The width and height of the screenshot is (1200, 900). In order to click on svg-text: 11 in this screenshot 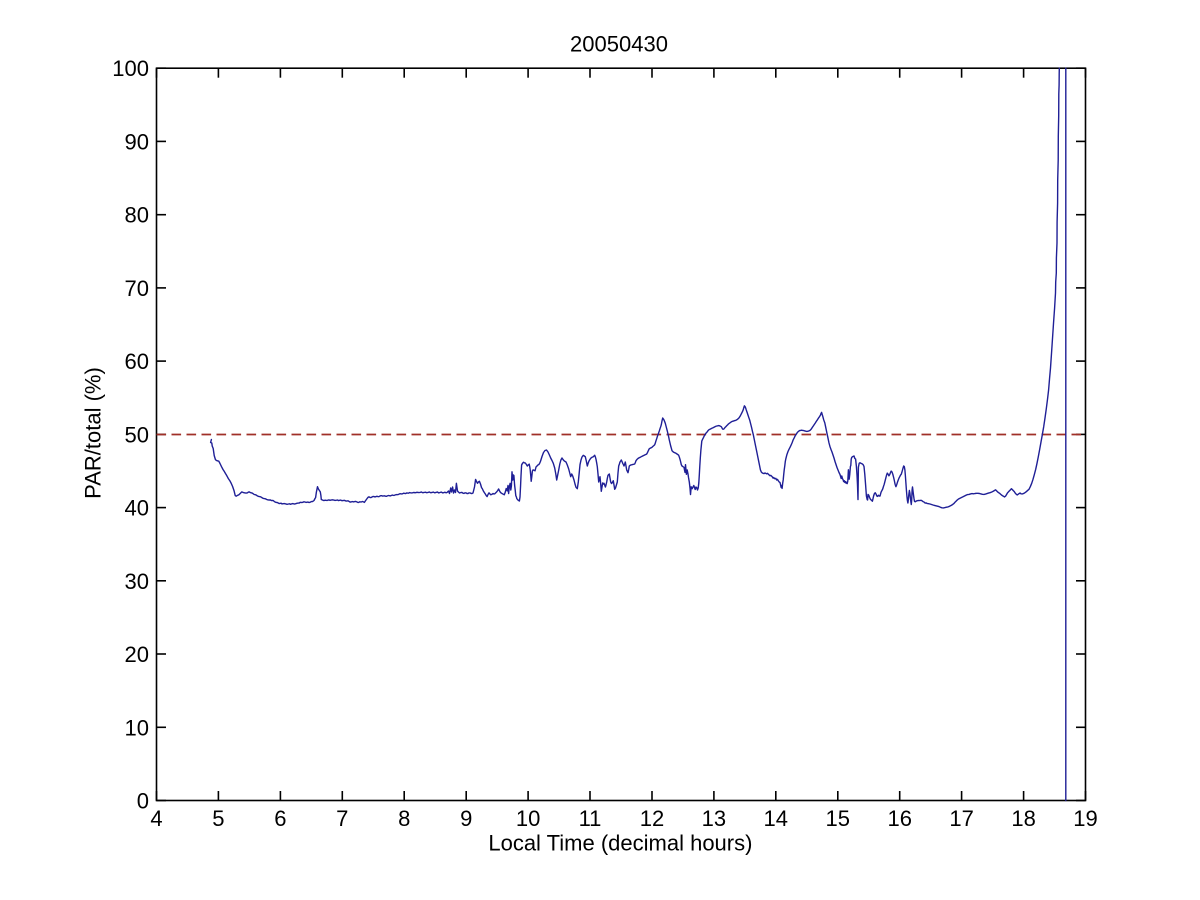, I will do `click(590, 818)`.